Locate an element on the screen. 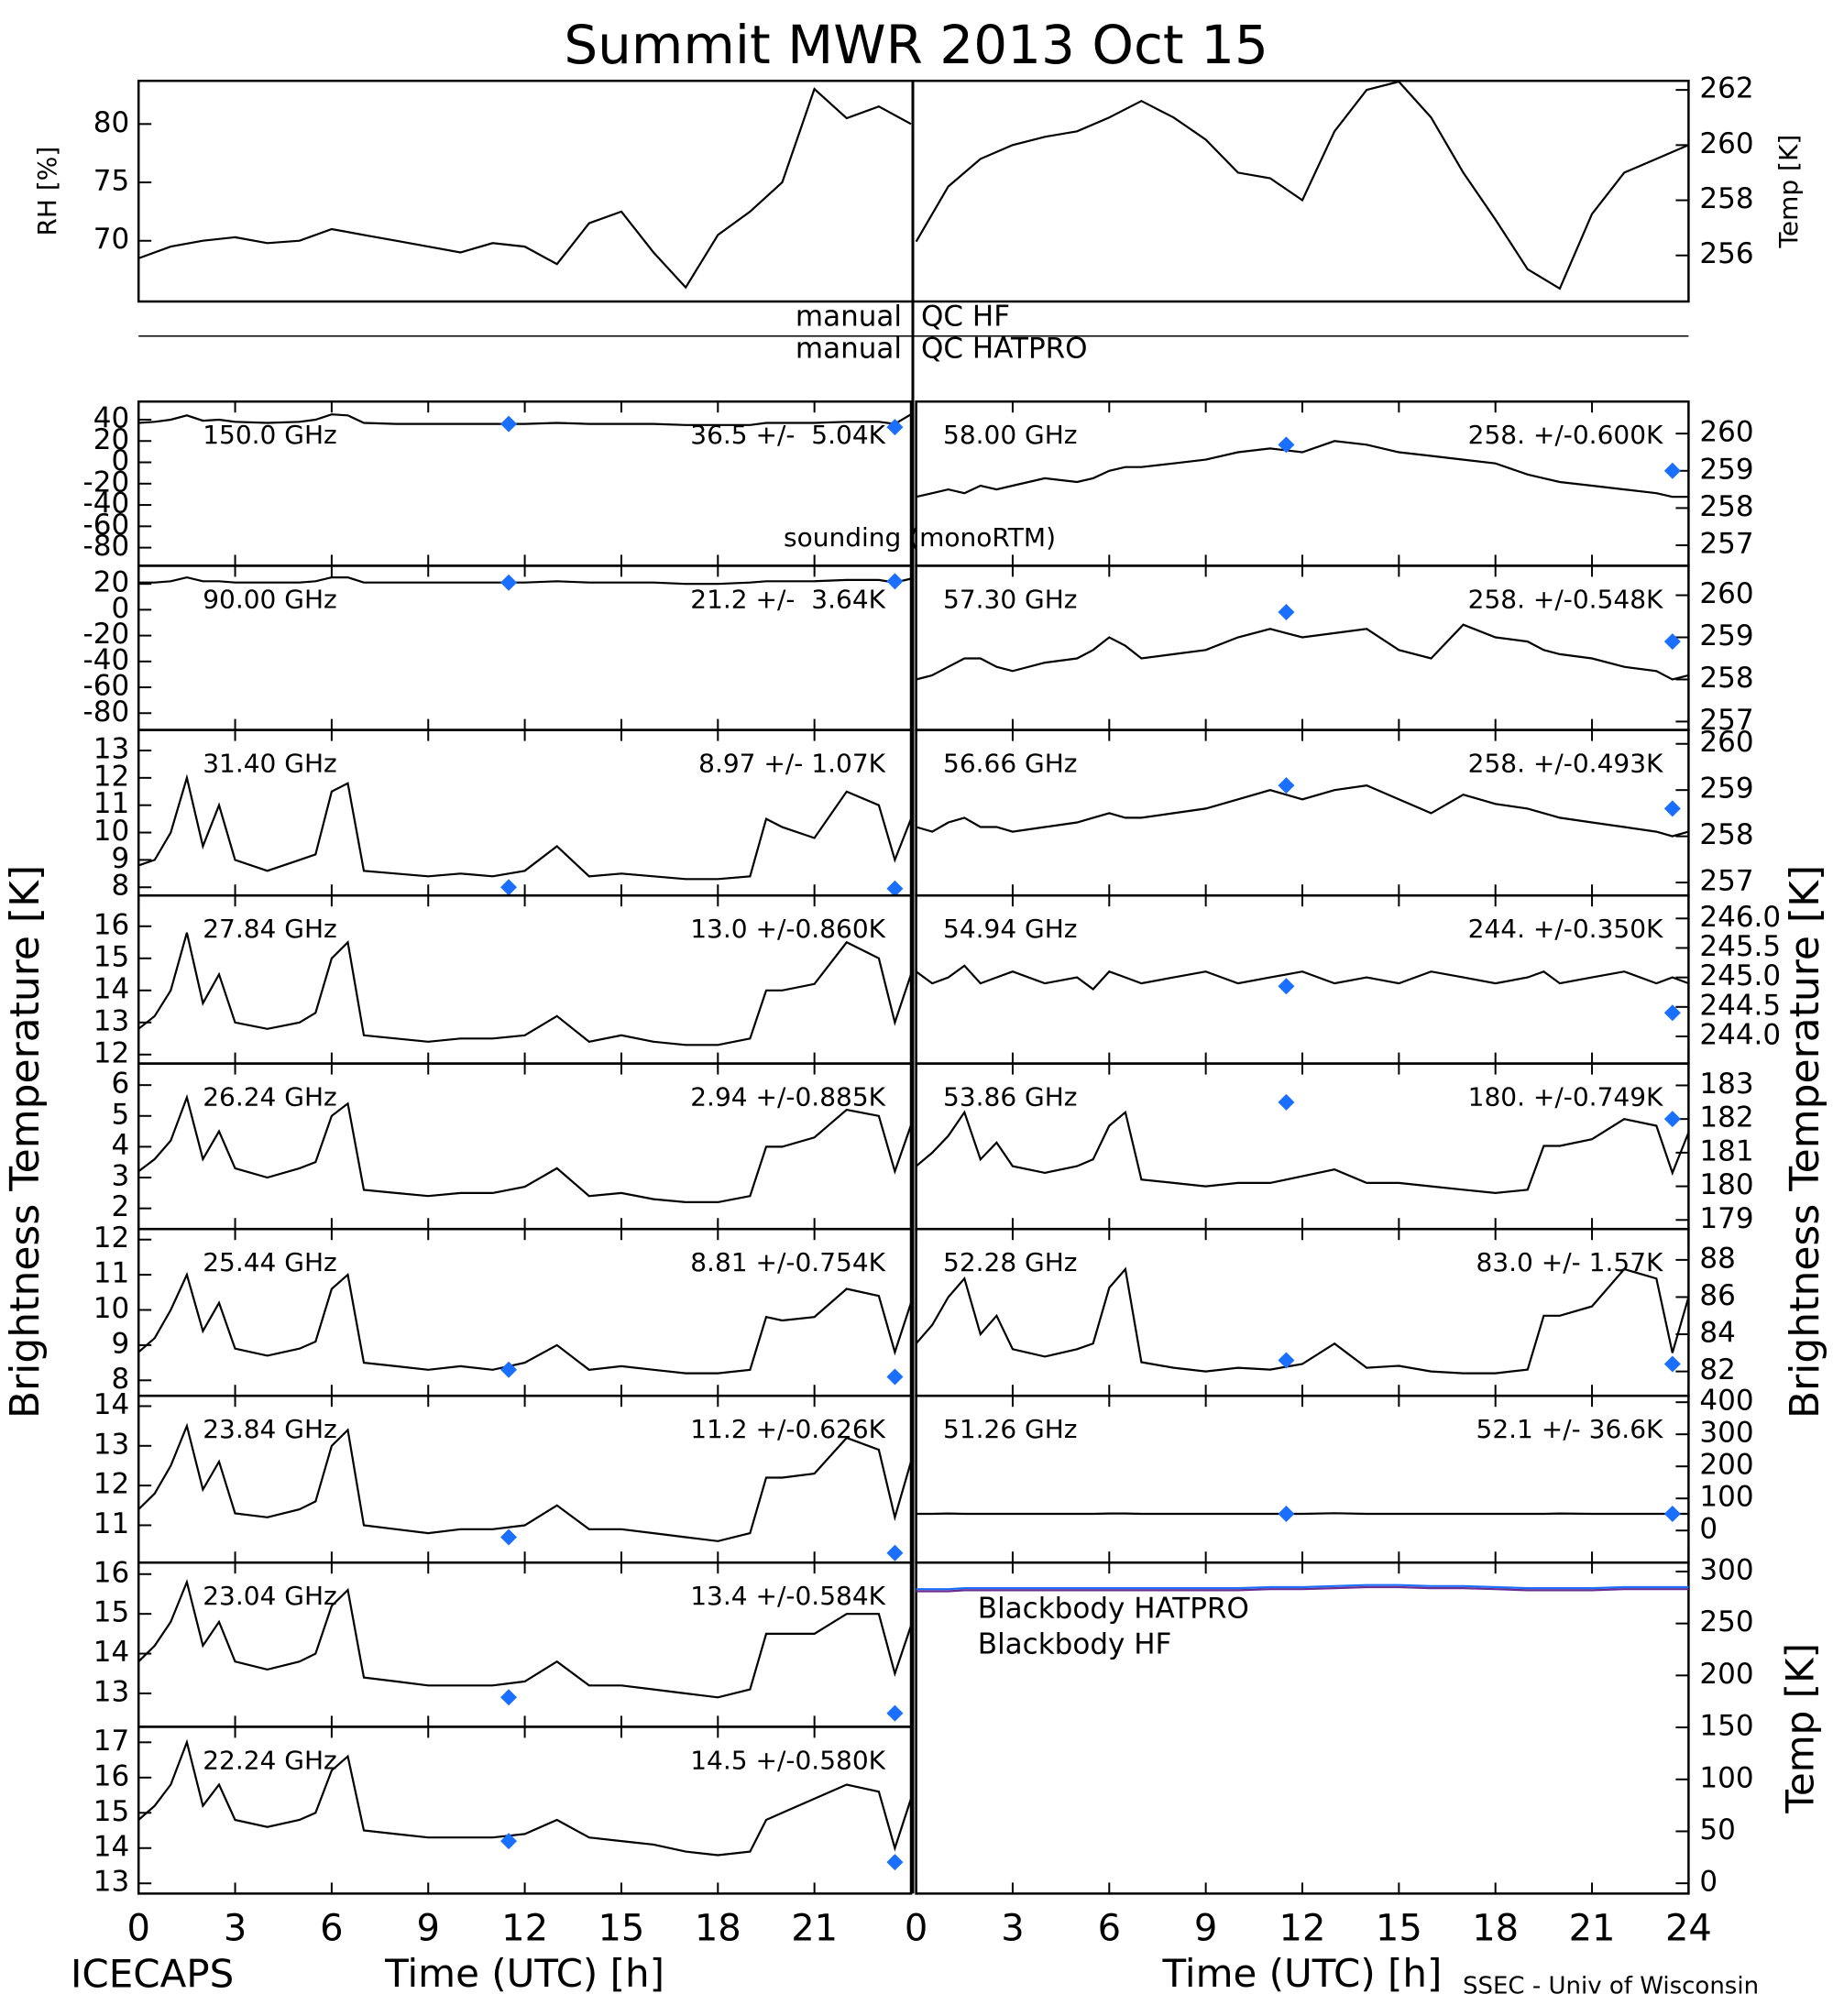 Image resolution: width=1833 pixels, height=2016 pixels. x-tick-label: 3 is located at coordinates (235, 1928).